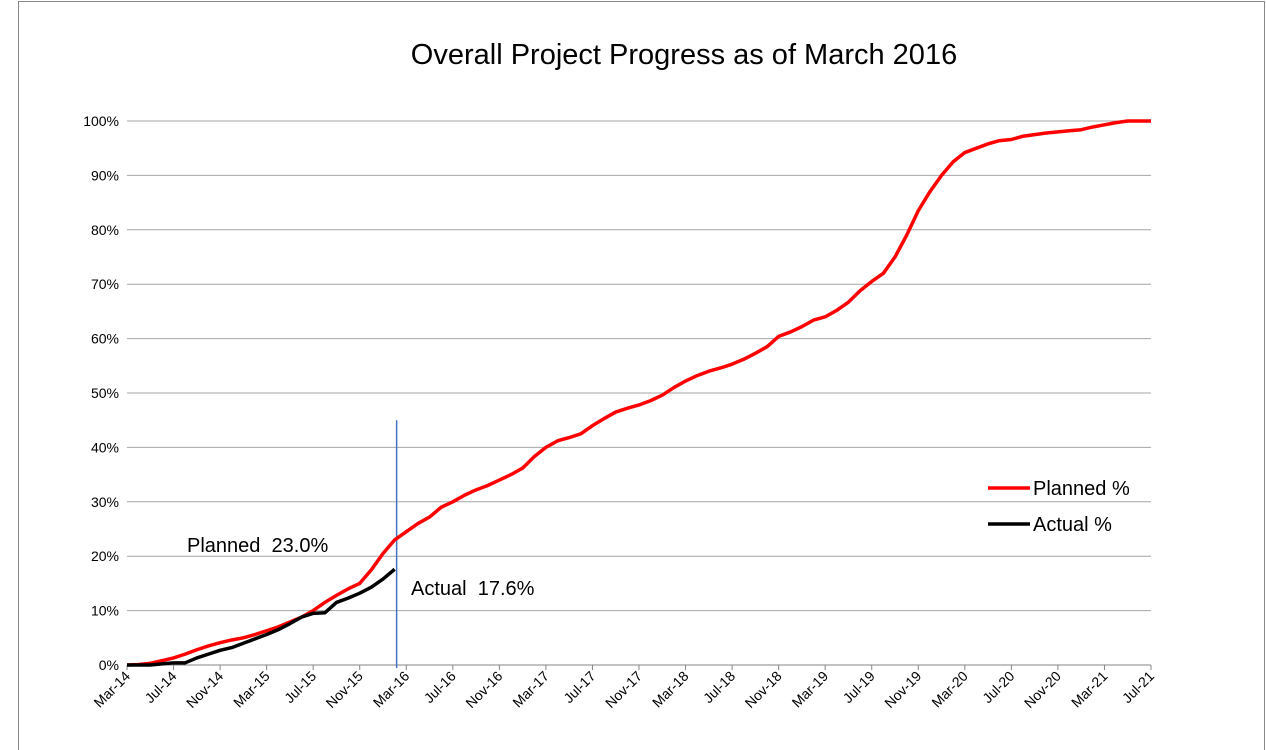 The image size is (1266, 750). Describe the element at coordinates (344, 689) in the screenshot. I see `x-tick-label: Nov-15` at that location.